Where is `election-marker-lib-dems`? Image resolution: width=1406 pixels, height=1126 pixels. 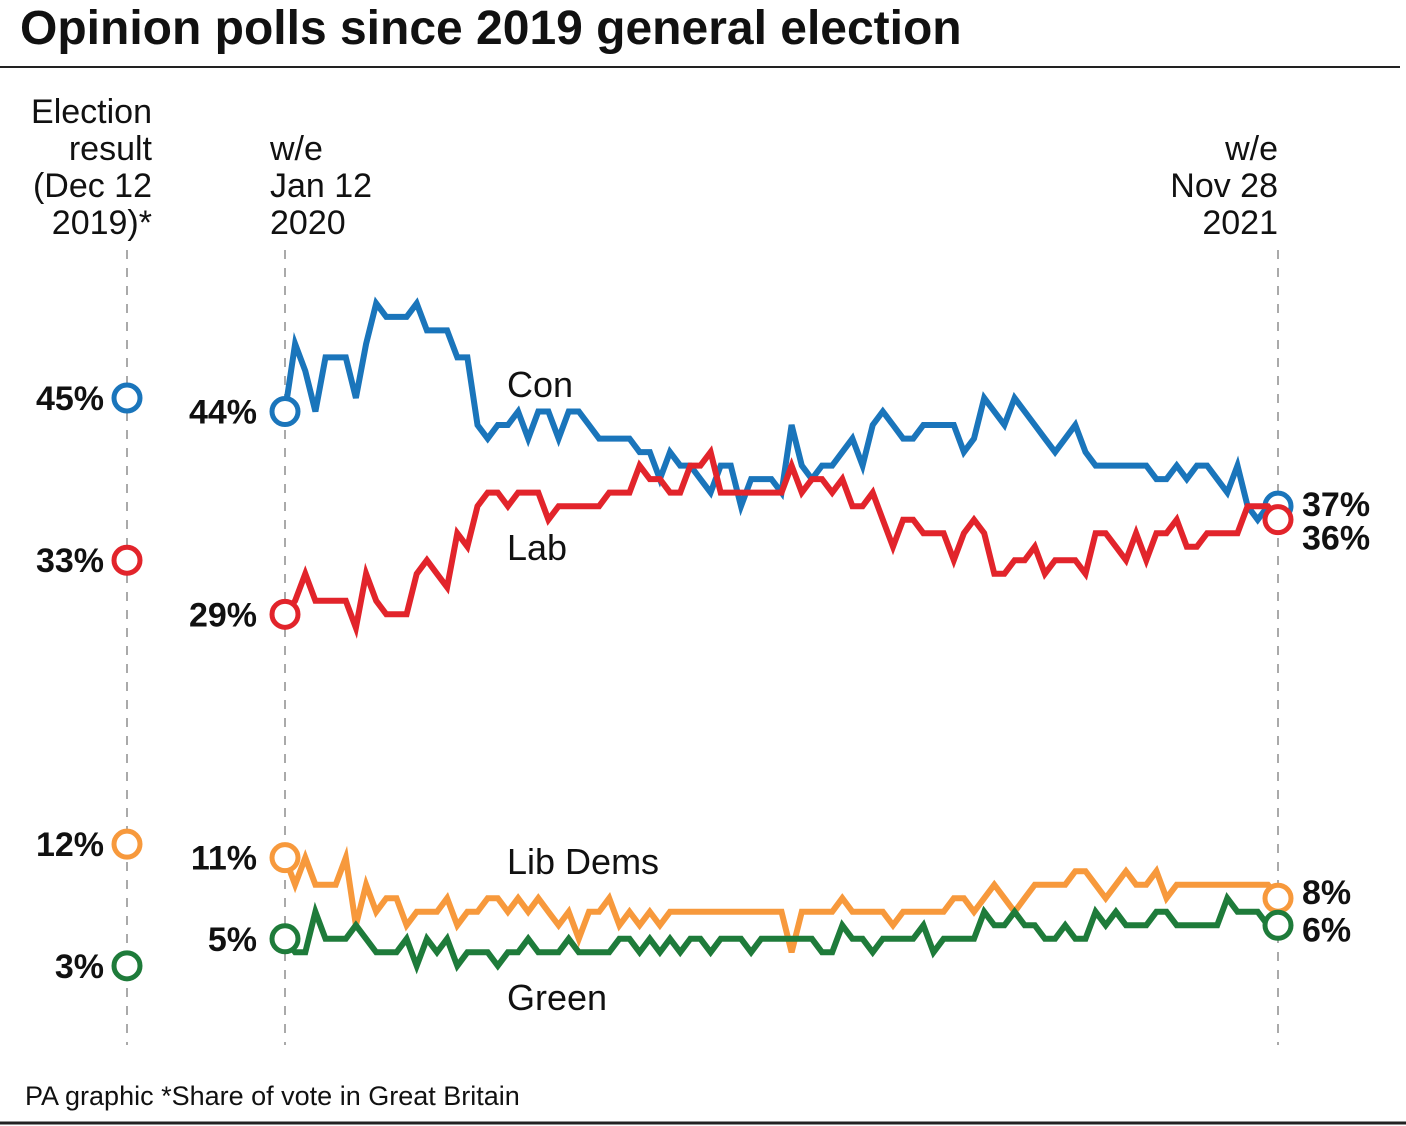 election-marker-lib-dems is located at coordinates (127, 844).